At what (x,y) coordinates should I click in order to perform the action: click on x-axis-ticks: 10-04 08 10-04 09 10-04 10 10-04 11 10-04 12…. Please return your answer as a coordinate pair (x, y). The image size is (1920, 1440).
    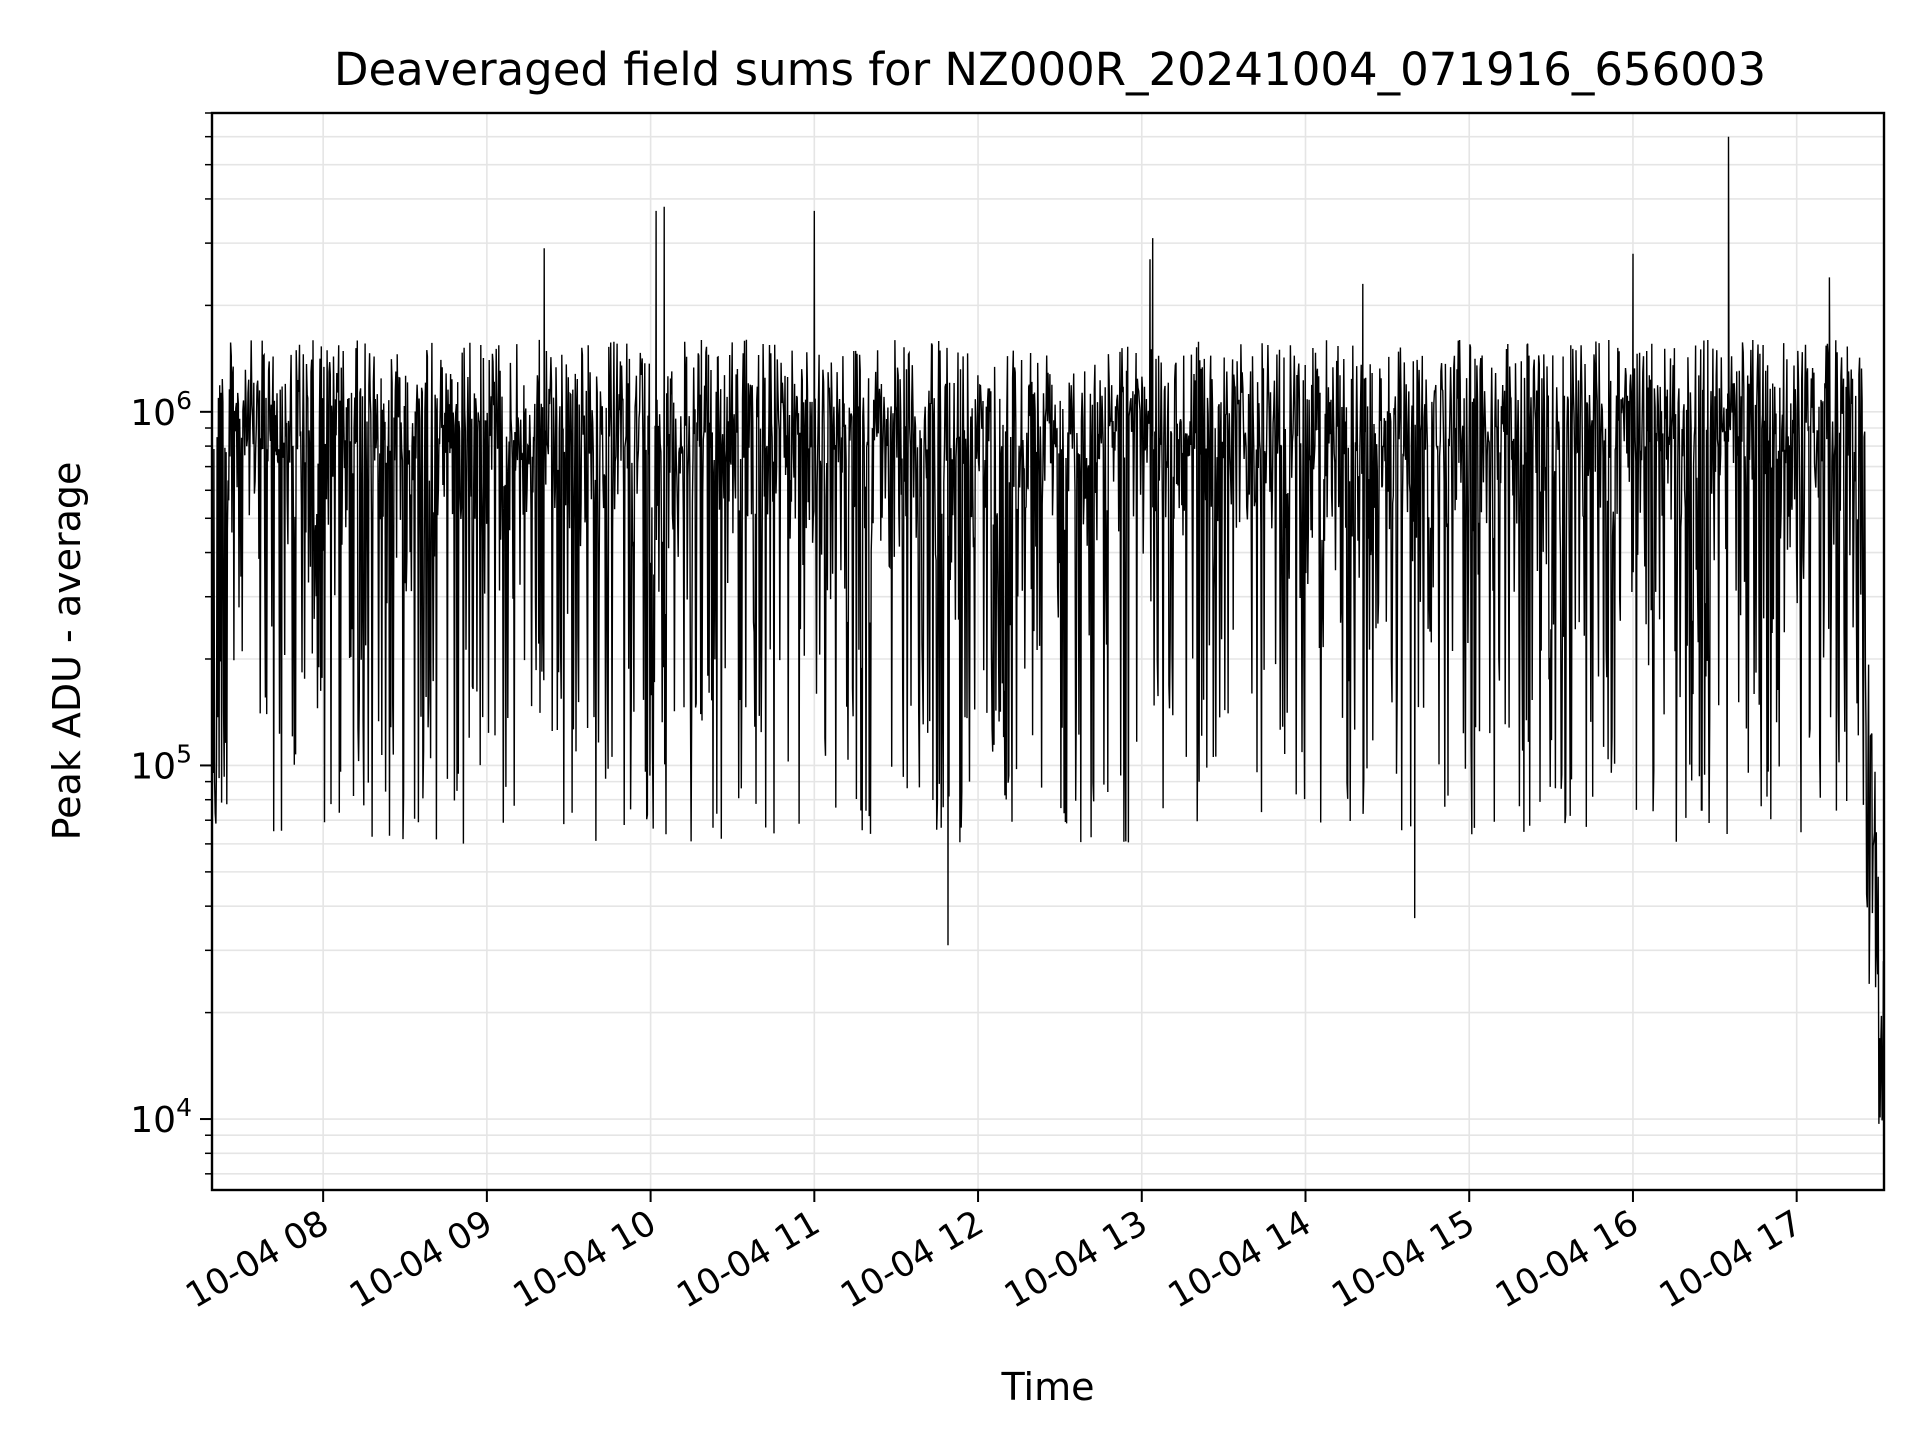
    Looking at the image, I should click on (994, 1253).